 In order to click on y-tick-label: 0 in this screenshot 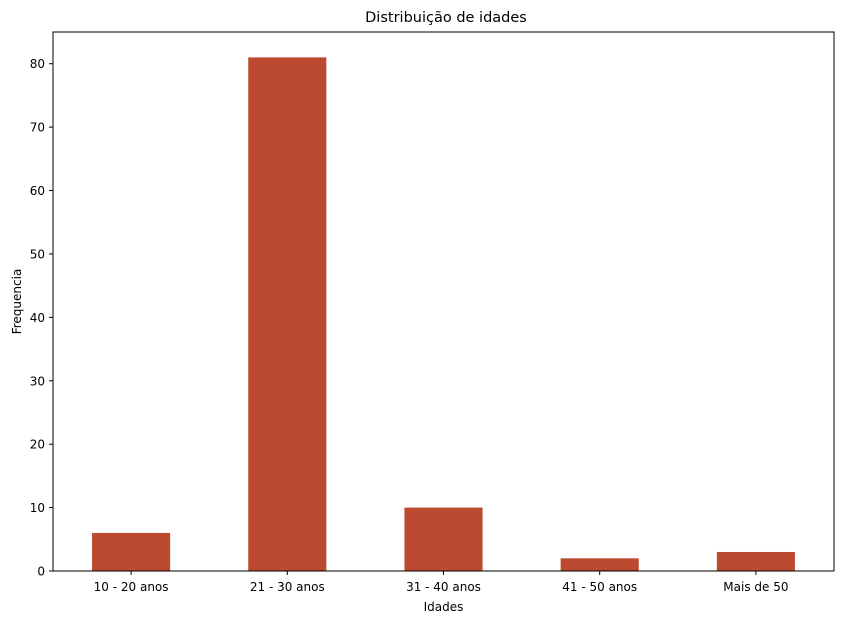, I will do `click(41, 572)`.